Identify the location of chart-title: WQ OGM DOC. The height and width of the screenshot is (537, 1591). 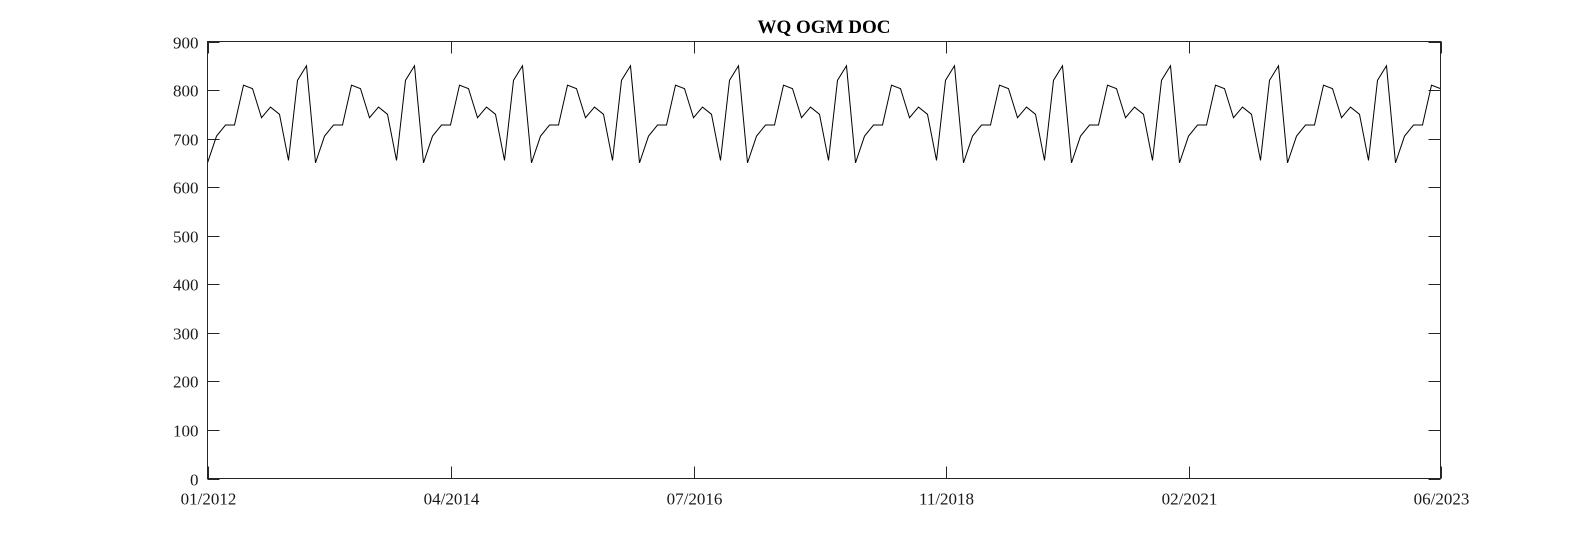
(824, 27).